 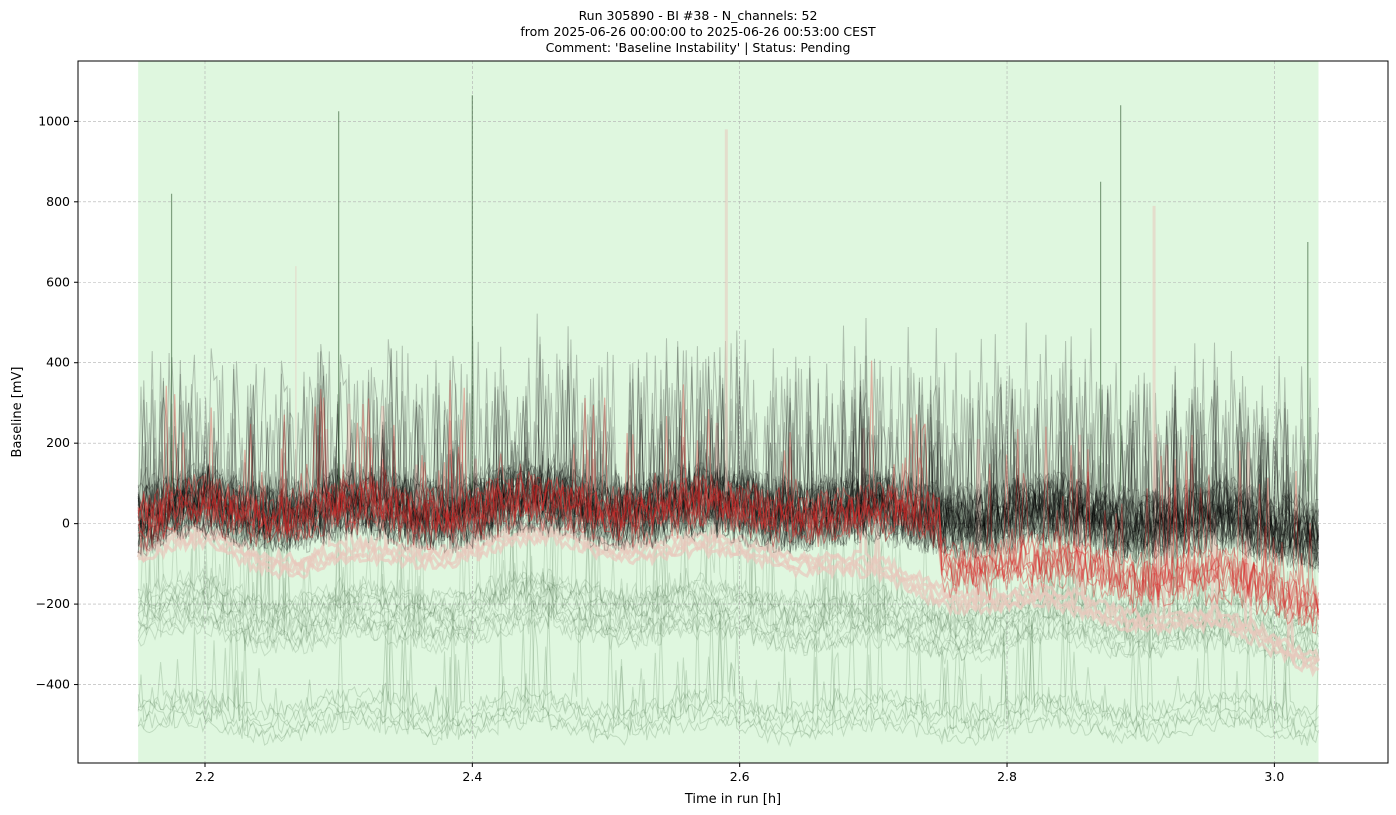 What do you see at coordinates (1274, 776) in the screenshot?
I see `x-tick-label: 3.0` at bounding box center [1274, 776].